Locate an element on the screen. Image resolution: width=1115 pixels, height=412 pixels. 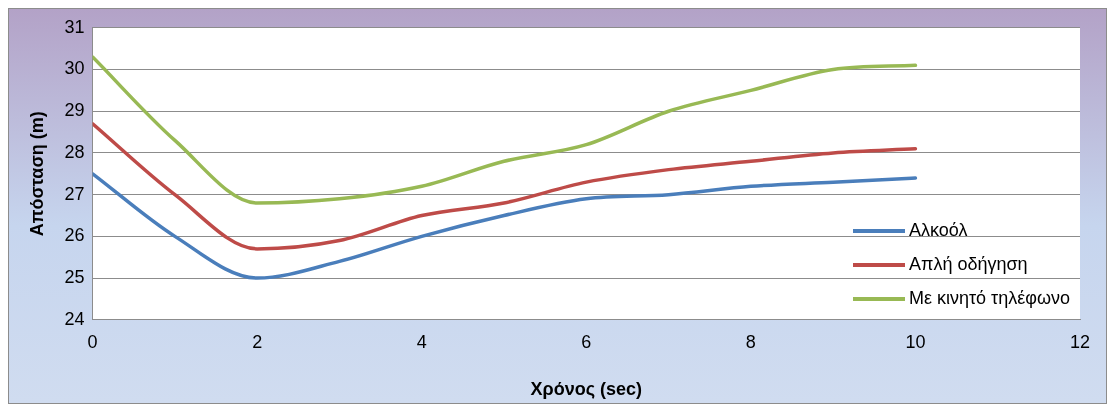
x-tick-label: 10 is located at coordinates (915, 341).